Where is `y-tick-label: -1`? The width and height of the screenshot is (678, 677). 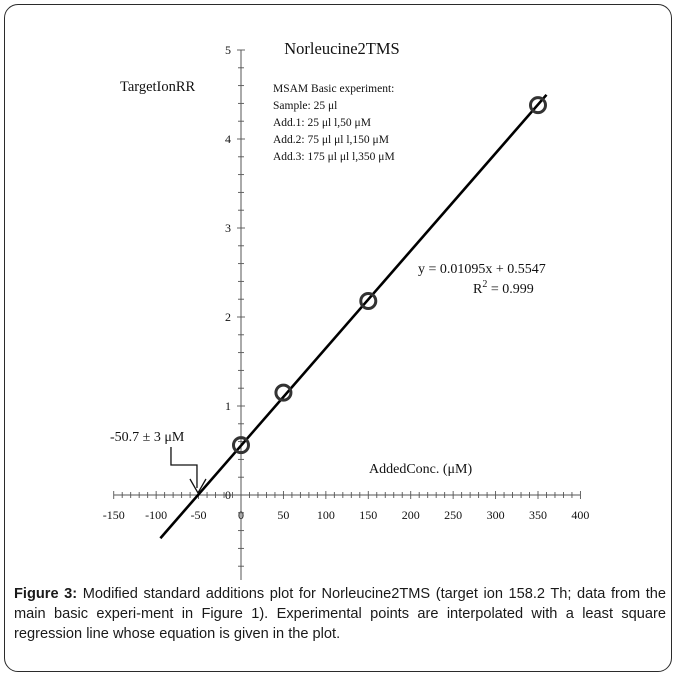
y-tick-label: -1 is located at coordinates (226, 578).